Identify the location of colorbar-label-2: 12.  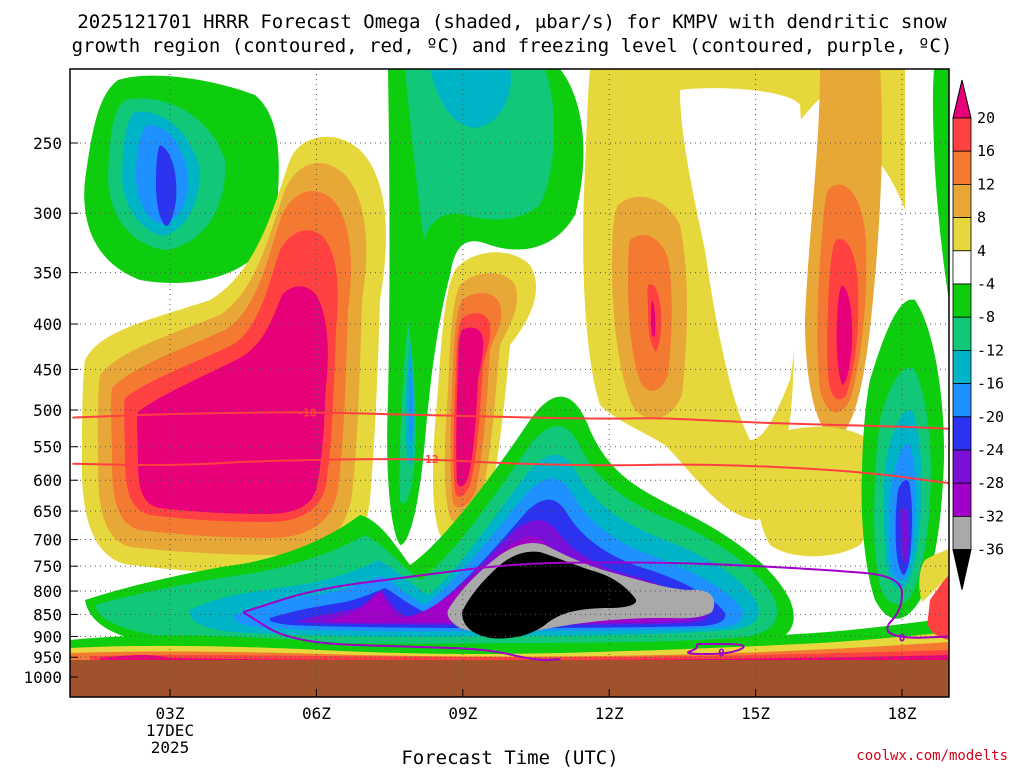
(986, 184).